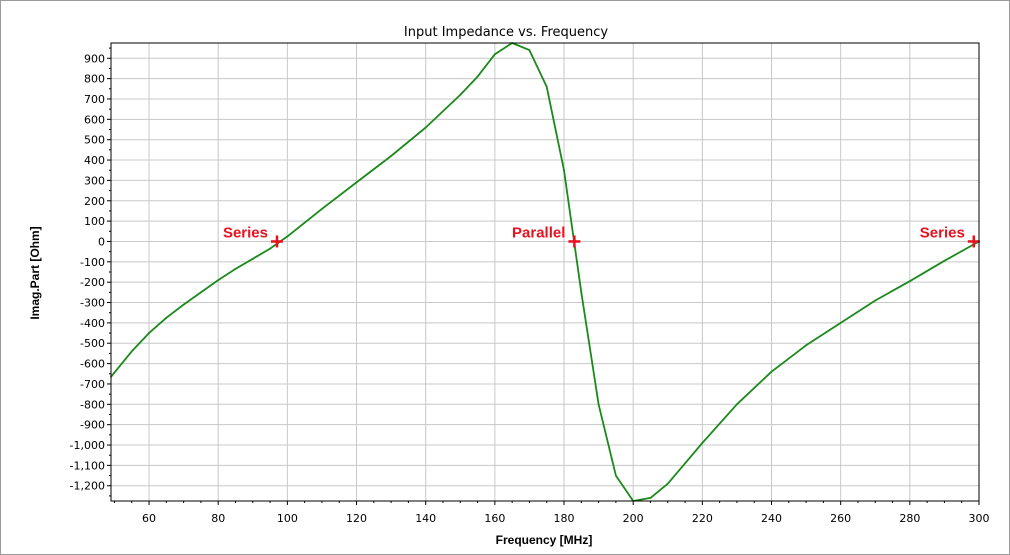 The height and width of the screenshot is (555, 1010). Describe the element at coordinates (979, 518) in the screenshot. I see `x-tick-label: 300` at that location.